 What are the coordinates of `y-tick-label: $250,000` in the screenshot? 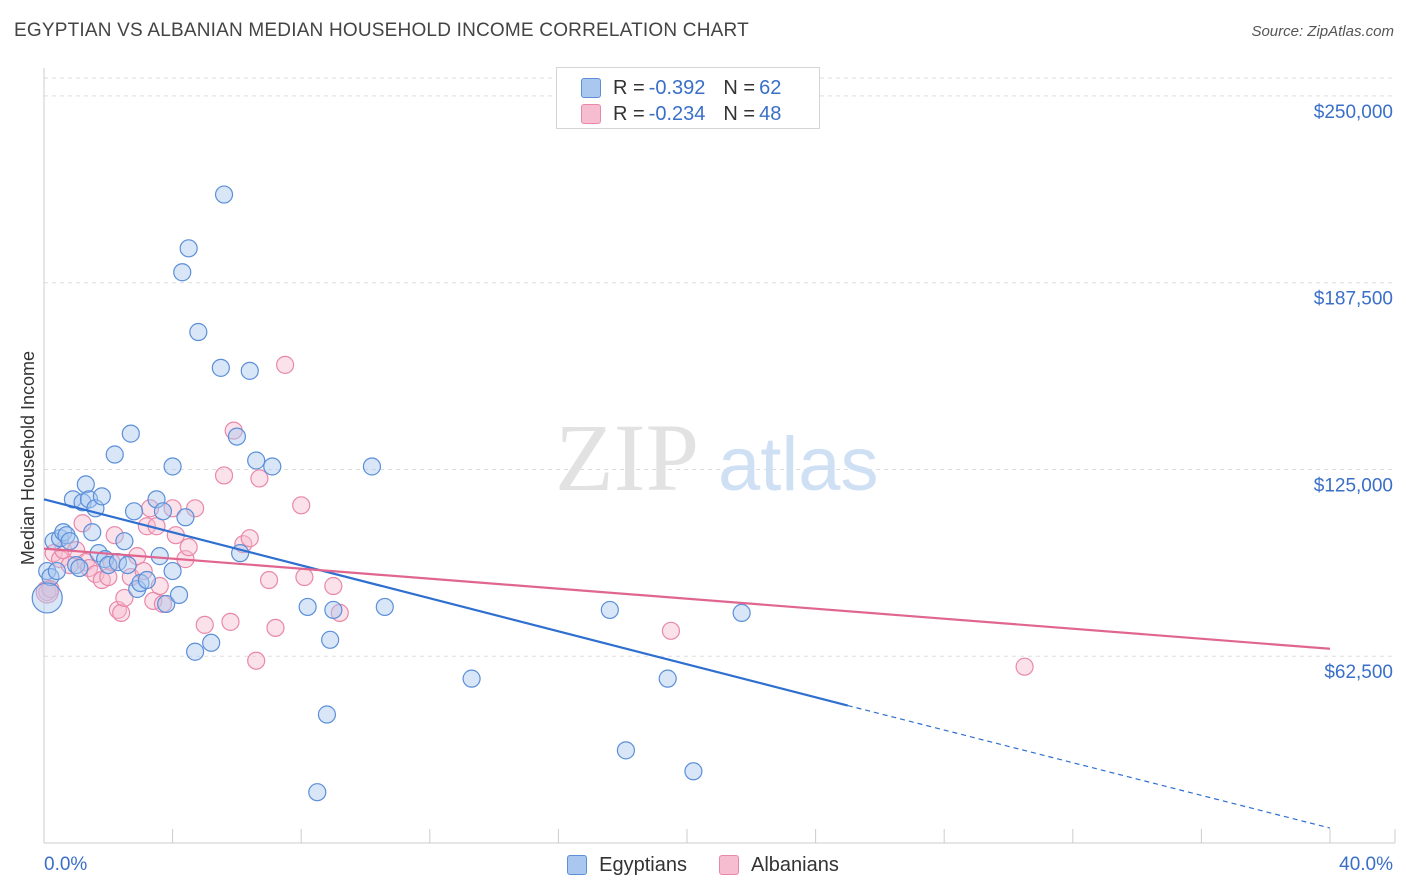 It's located at (1353, 112).